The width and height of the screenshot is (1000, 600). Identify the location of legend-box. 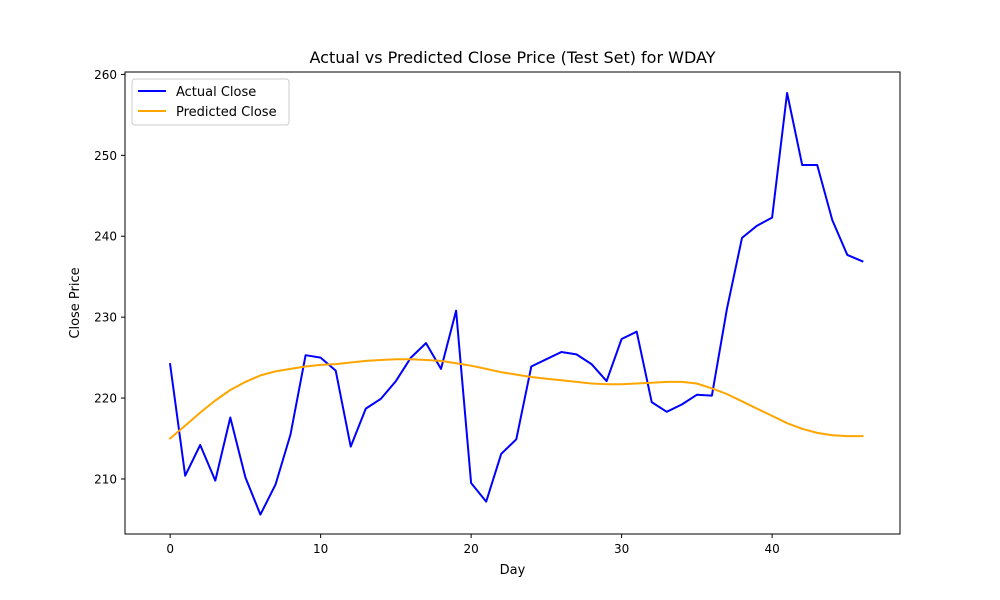
(210, 102).